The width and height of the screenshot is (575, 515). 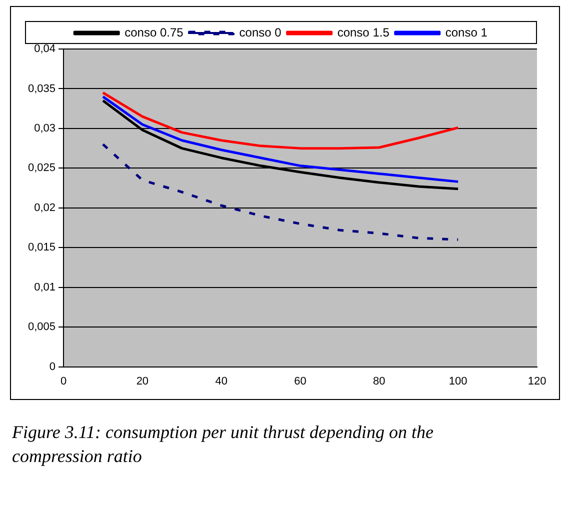 What do you see at coordinates (281, 192) in the screenshot?
I see `line-series` at bounding box center [281, 192].